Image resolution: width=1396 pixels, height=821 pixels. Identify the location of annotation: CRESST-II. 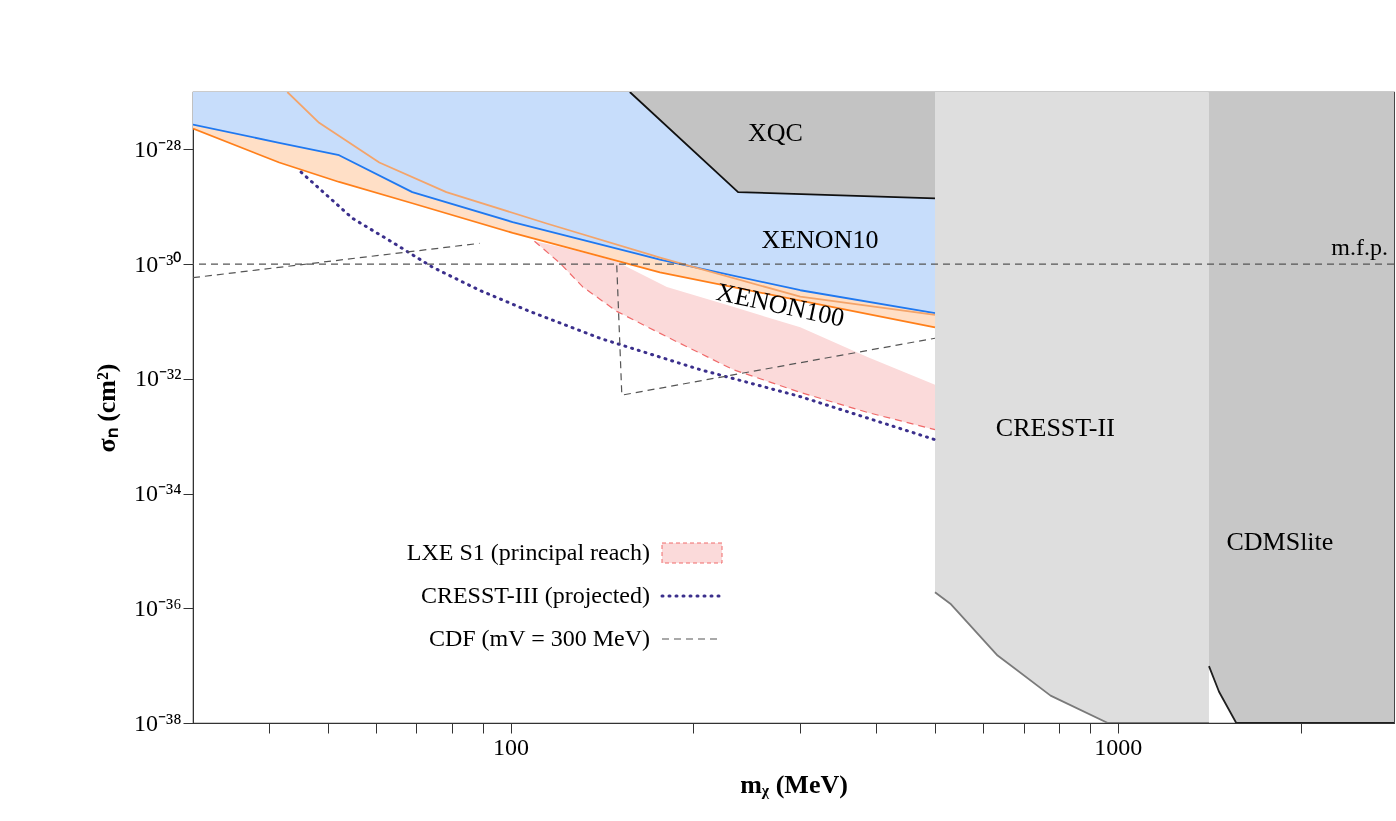
(1055, 427).